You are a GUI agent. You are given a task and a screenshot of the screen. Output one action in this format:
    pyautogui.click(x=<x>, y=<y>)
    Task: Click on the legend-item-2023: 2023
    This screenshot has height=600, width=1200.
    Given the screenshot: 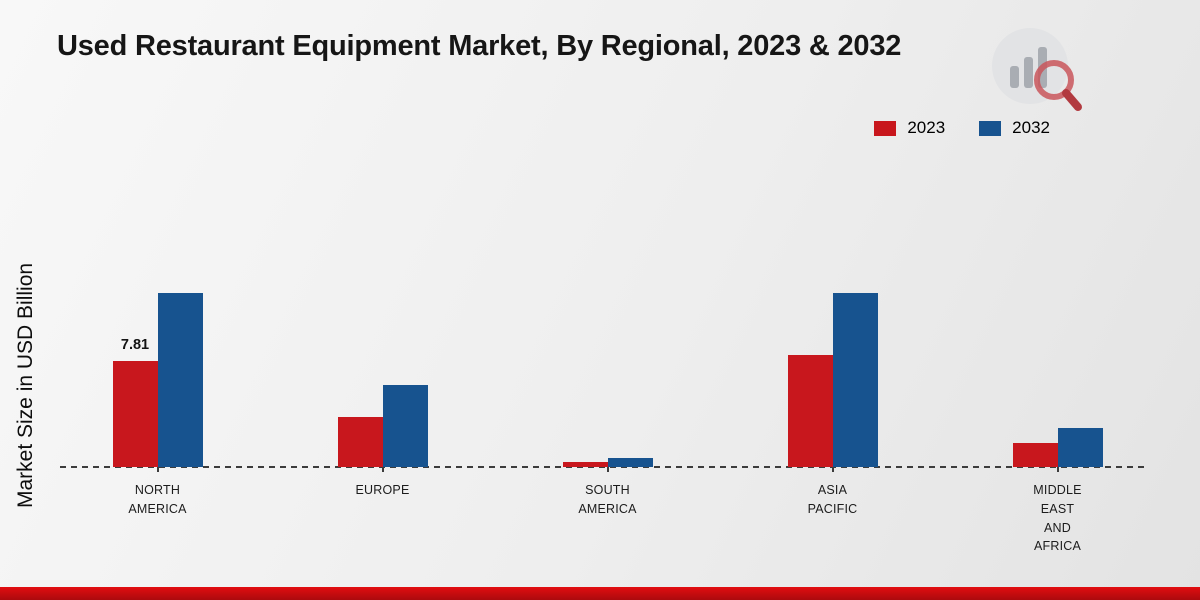 What is the action you would take?
    pyautogui.click(x=909, y=128)
    